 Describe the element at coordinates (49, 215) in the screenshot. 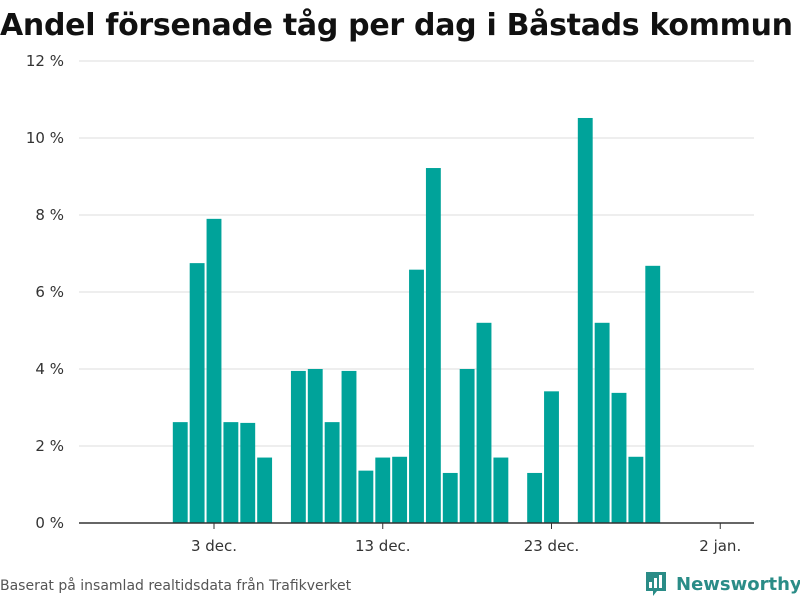

I see `y-tick-label: 8 %` at that location.